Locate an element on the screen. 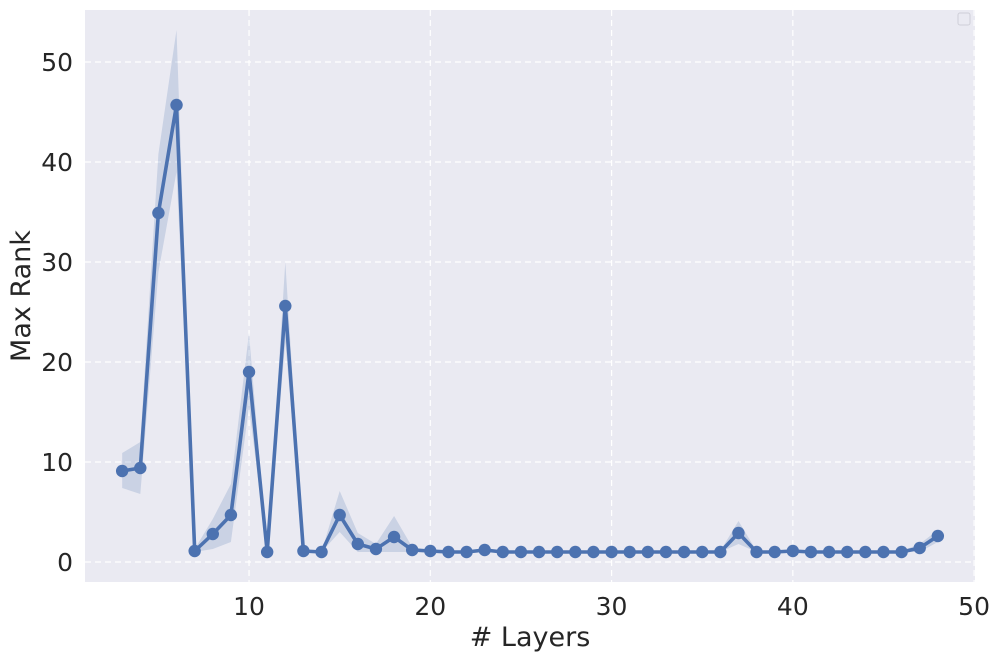 The height and width of the screenshot is (660, 996). y-tick-labels: 0 10 20 30 40 50 is located at coordinates (57, 312).